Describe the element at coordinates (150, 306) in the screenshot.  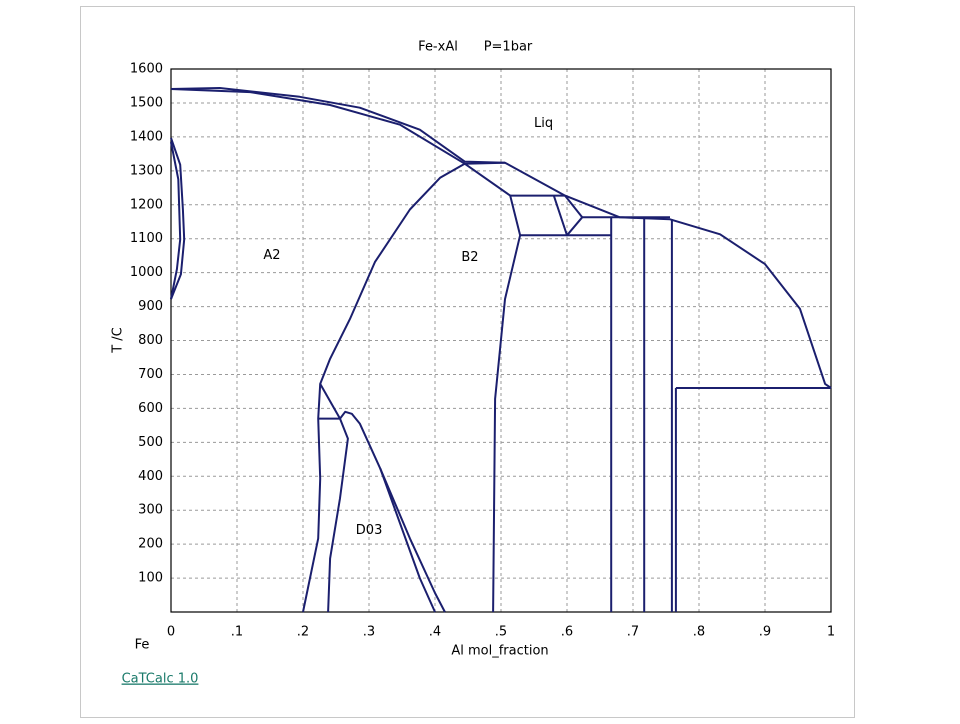
I see `y-tick-label: 900` at that location.